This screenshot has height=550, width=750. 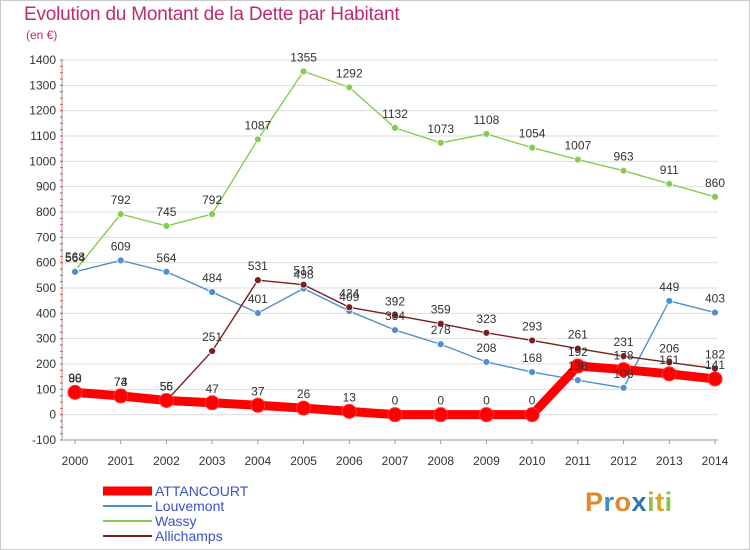 I want to click on x-tick-label: 2008, so click(x=440, y=461).